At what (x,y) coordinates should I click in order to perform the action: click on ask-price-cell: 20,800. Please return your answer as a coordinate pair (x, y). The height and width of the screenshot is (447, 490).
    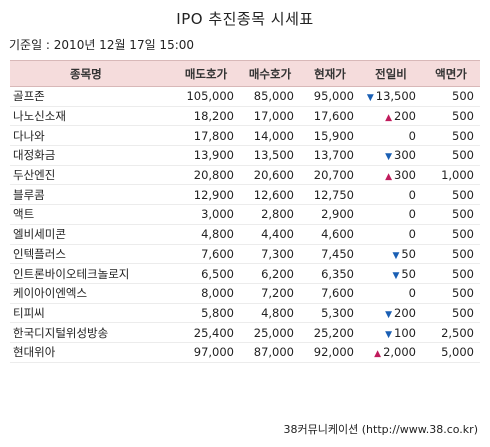
    Looking at the image, I should click on (213, 175).